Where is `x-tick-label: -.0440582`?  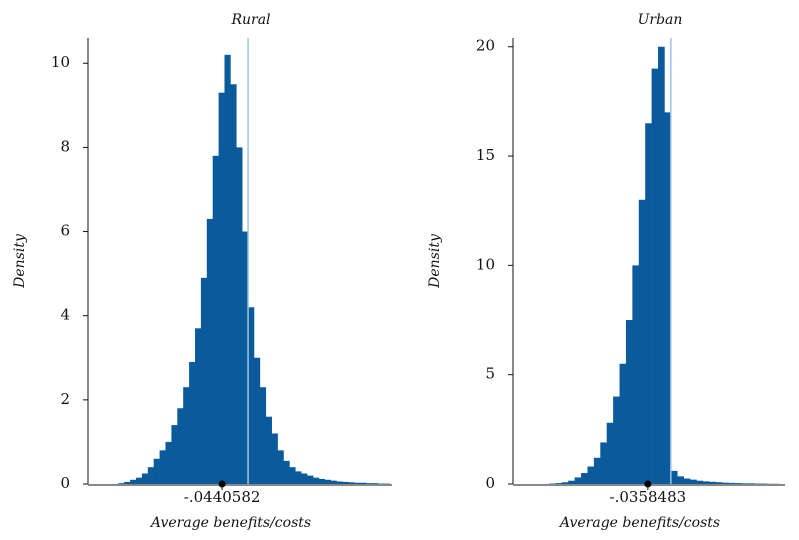
x-tick-label: -.0440582 is located at coordinates (222, 497).